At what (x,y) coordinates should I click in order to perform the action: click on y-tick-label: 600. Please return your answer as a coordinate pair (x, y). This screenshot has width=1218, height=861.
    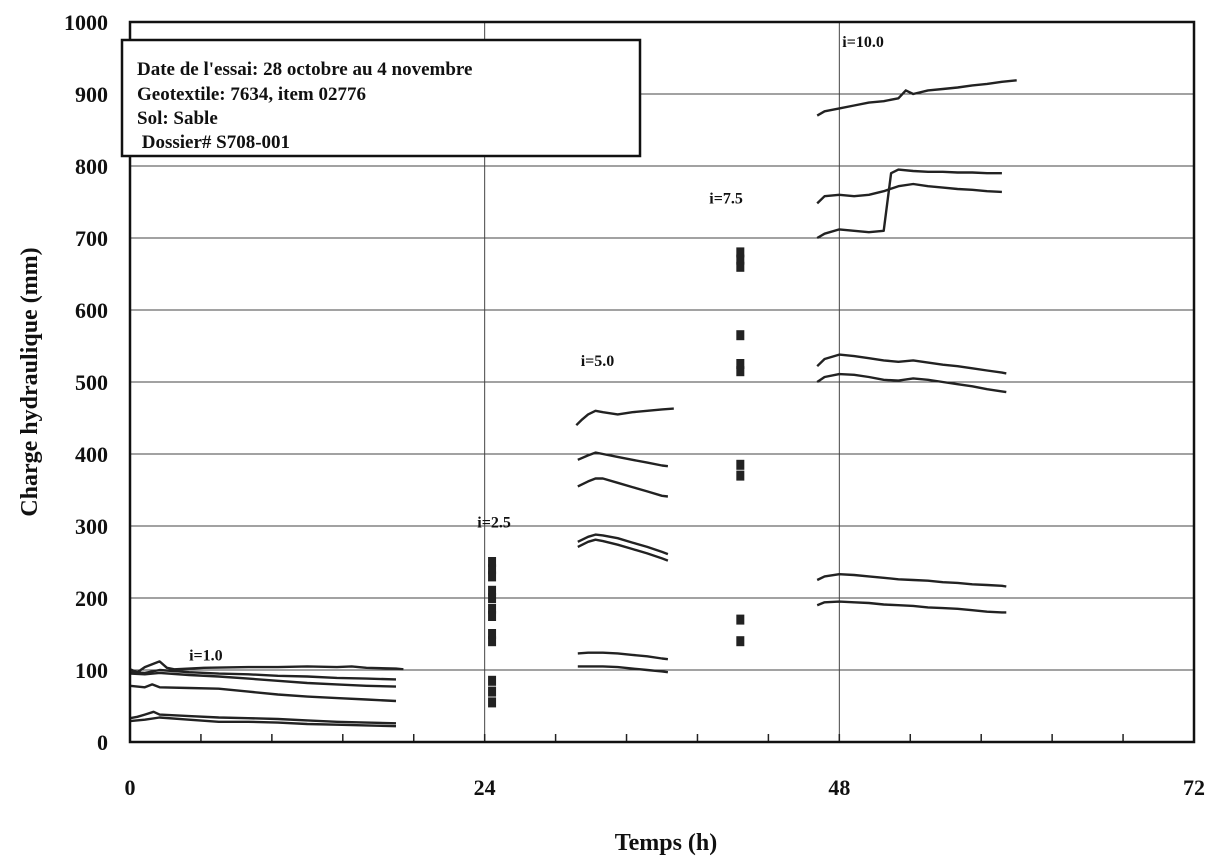
    Looking at the image, I should click on (91, 310).